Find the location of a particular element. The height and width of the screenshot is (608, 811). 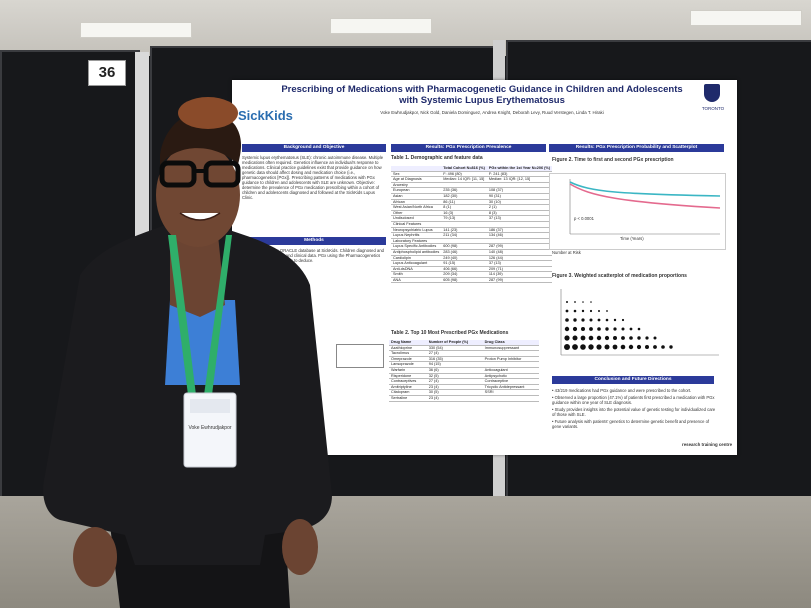

table-row: Smith 209 (34) 114 (39) is located at coordinates (472, 274).